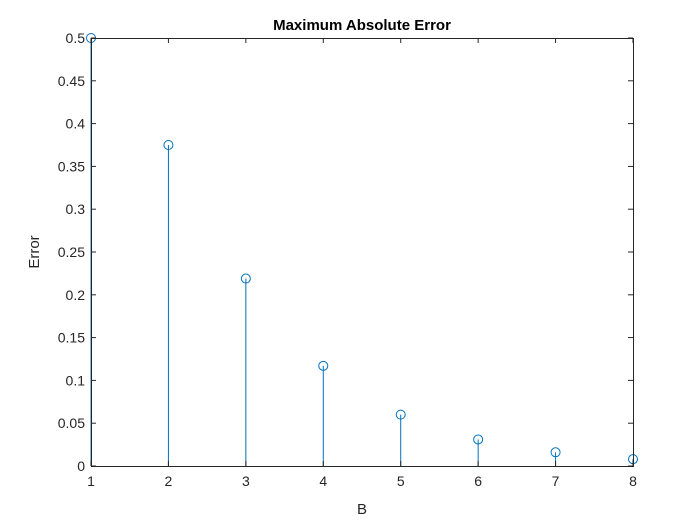 The width and height of the screenshot is (700, 530). Describe the element at coordinates (478, 481) in the screenshot. I see `x-tick-label: 6` at that location.